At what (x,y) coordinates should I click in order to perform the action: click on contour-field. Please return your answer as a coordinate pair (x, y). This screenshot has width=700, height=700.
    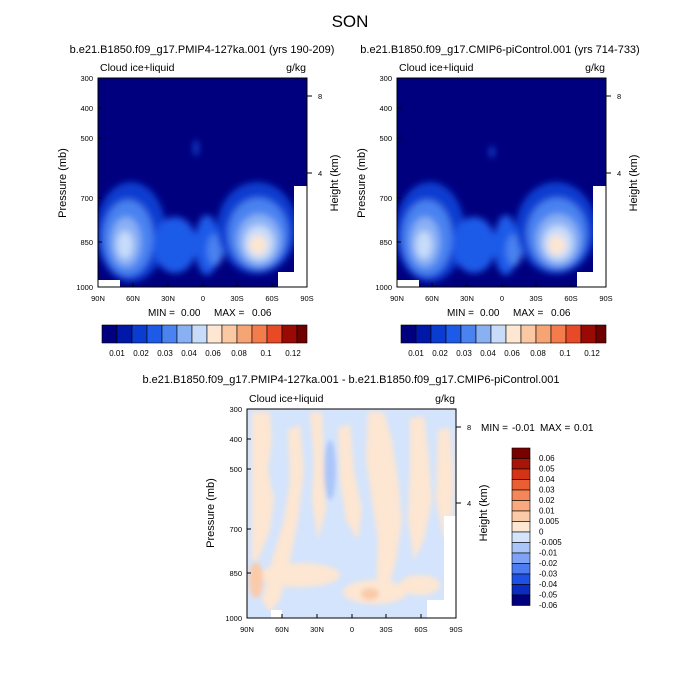
    Looking at the image, I should click on (202, 182).